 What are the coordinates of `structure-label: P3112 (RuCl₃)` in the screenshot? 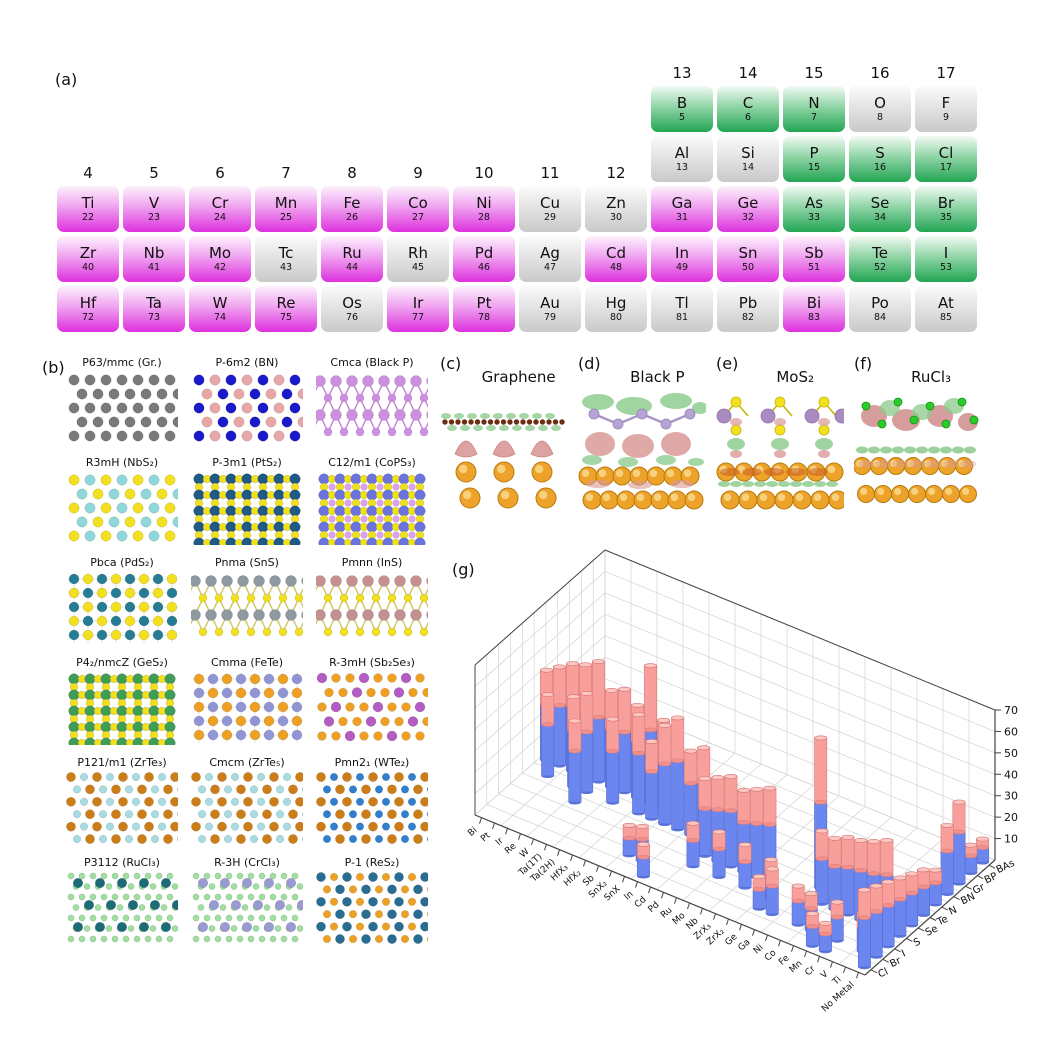 It's located at (122, 862).